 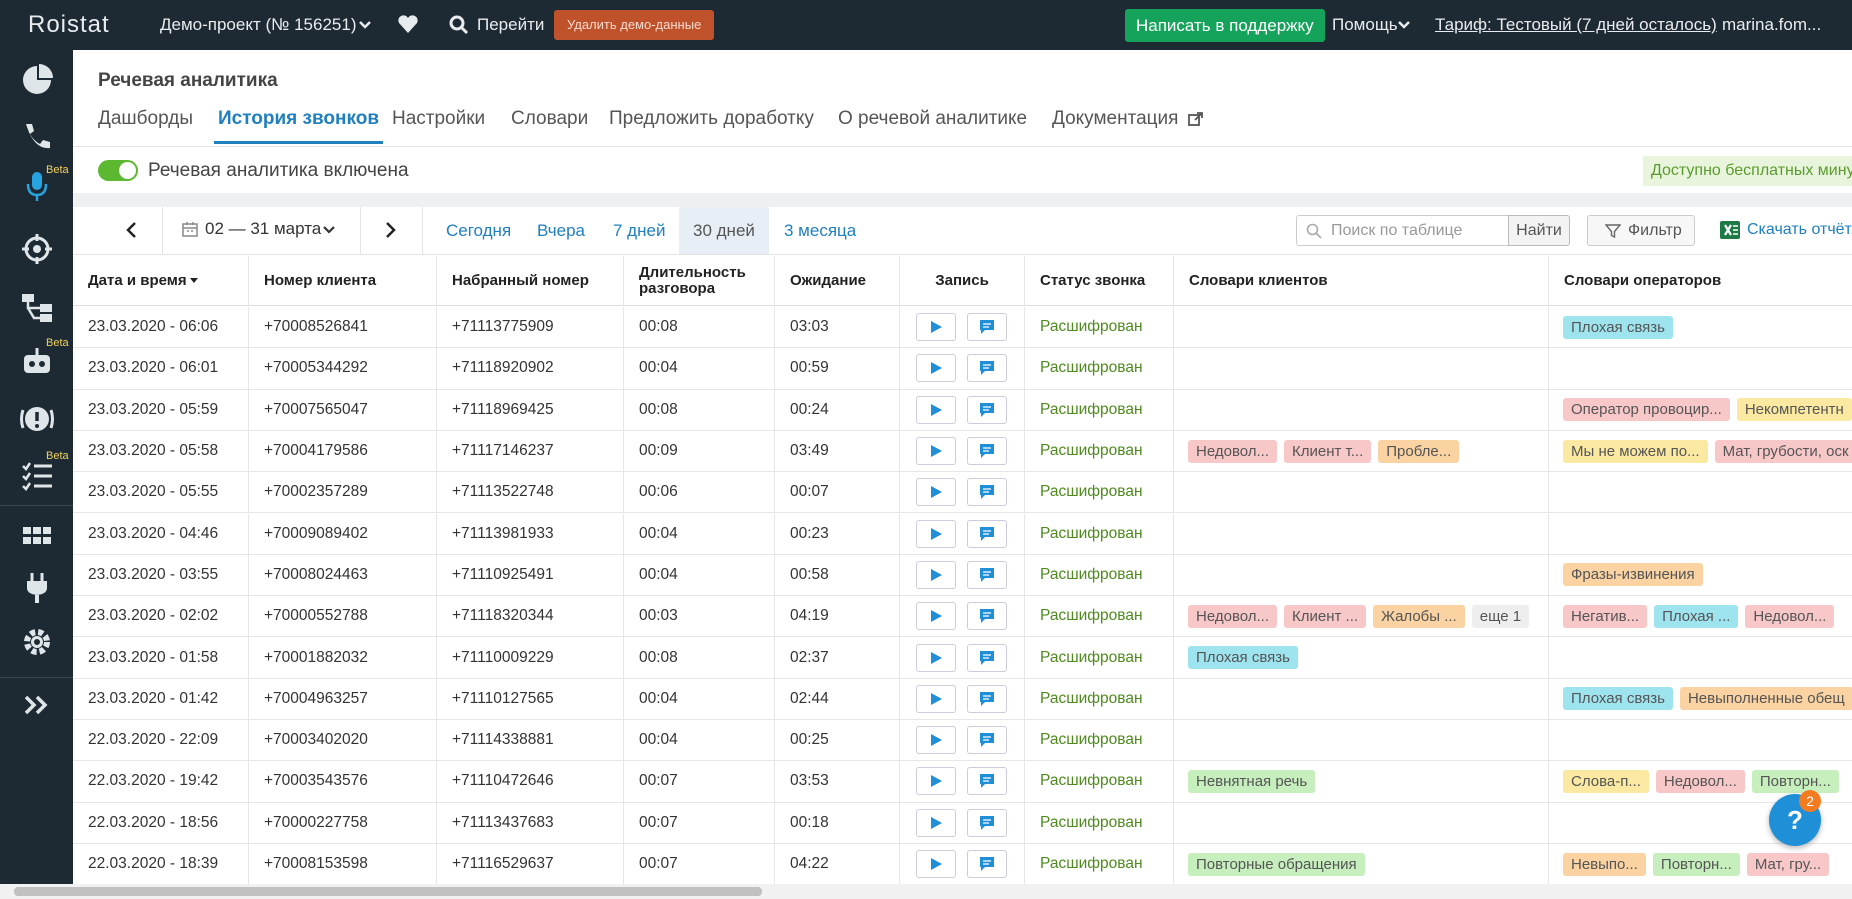 What do you see at coordinates (343, 280) in the screenshot?
I see `column-header: Номер клиента` at bounding box center [343, 280].